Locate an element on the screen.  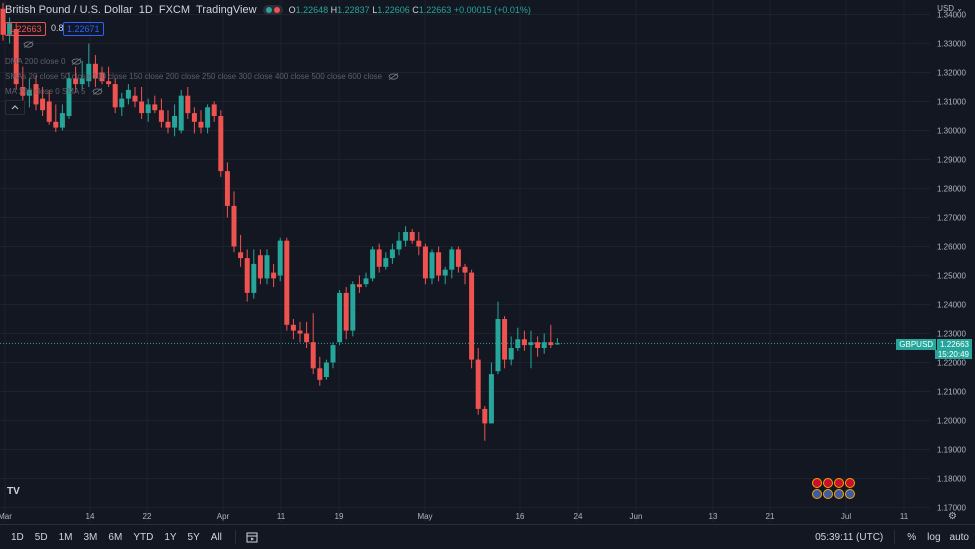
utc-clock: 05:39:11 (UTC) is located at coordinates (849, 537).